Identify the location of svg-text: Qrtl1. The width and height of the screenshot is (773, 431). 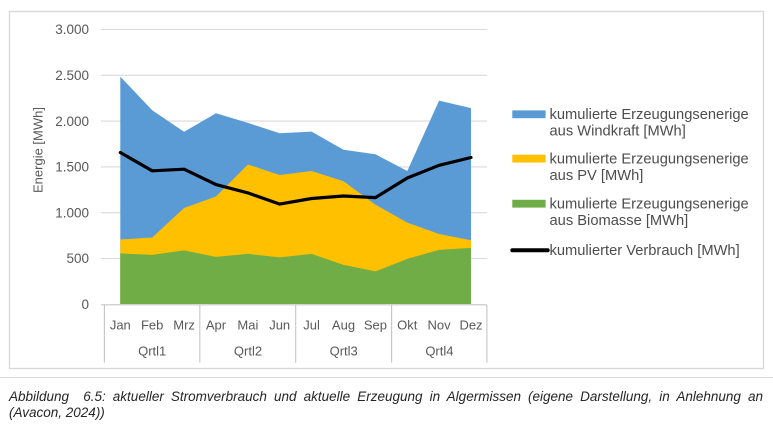
(152, 351).